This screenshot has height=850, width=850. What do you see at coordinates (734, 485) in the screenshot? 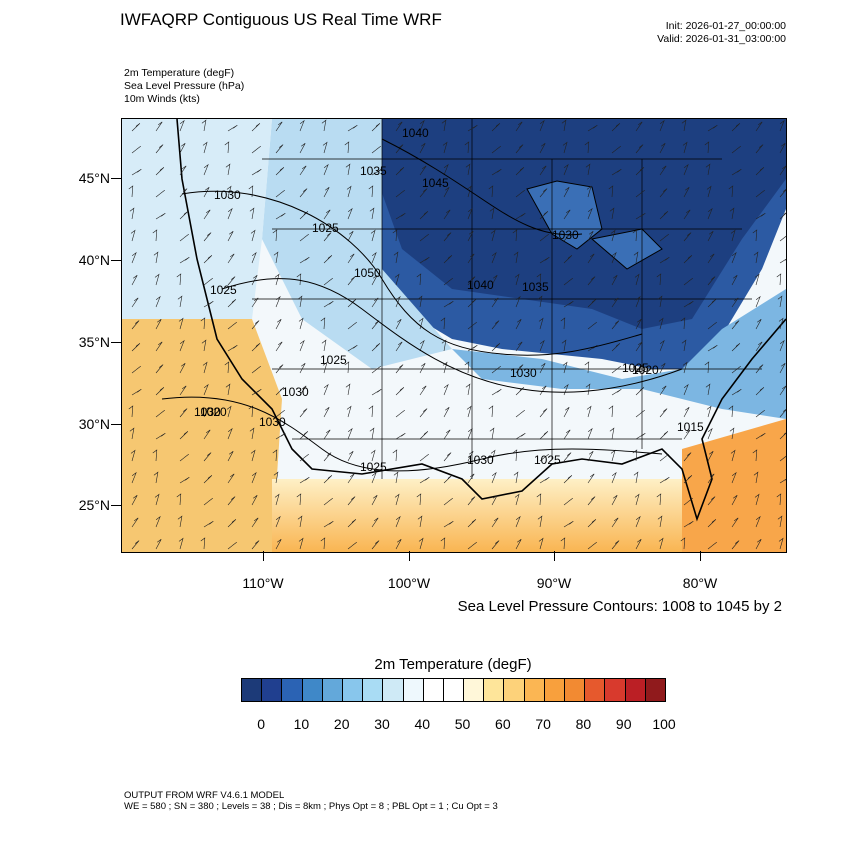
I see `atlantic-warm-region` at bounding box center [734, 485].